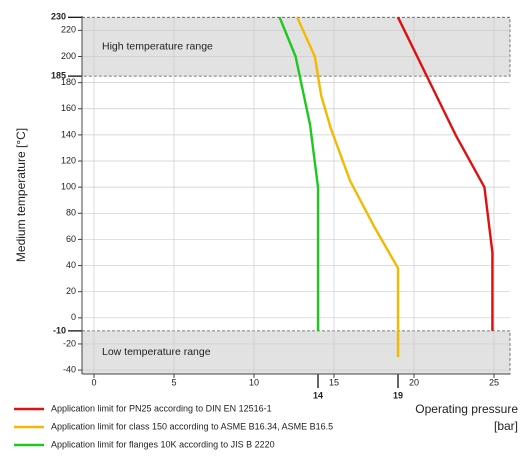 The image size is (530, 462). What do you see at coordinates (254, 382) in the screenshot?
I see `x-tick-label: 10` at bounding box center [254, 382].